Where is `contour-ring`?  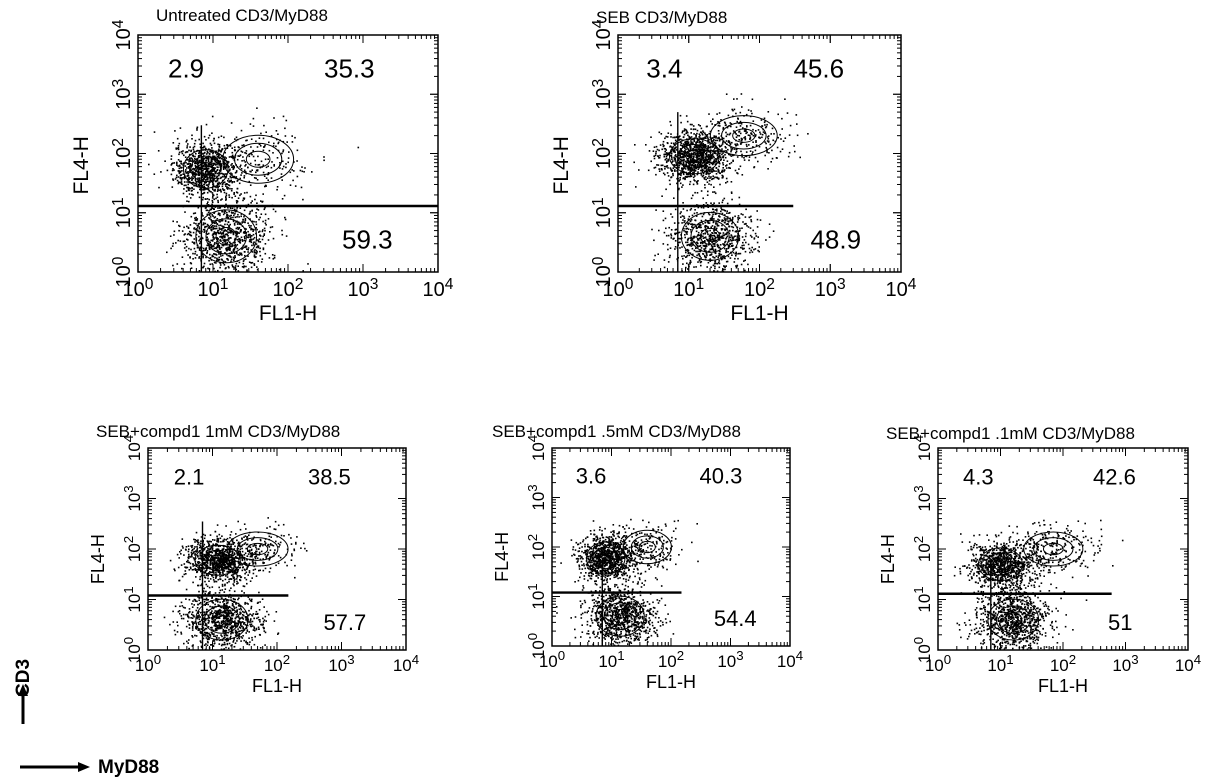 contour-ring is located at coordinates (226, 236).